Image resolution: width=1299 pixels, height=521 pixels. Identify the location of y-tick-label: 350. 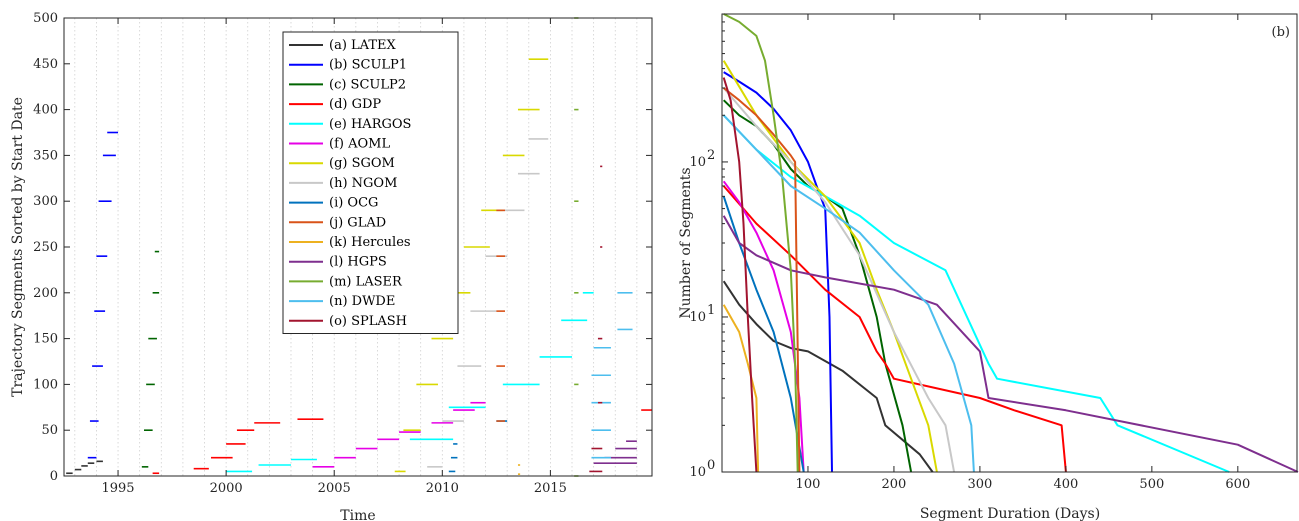
(45, 155).